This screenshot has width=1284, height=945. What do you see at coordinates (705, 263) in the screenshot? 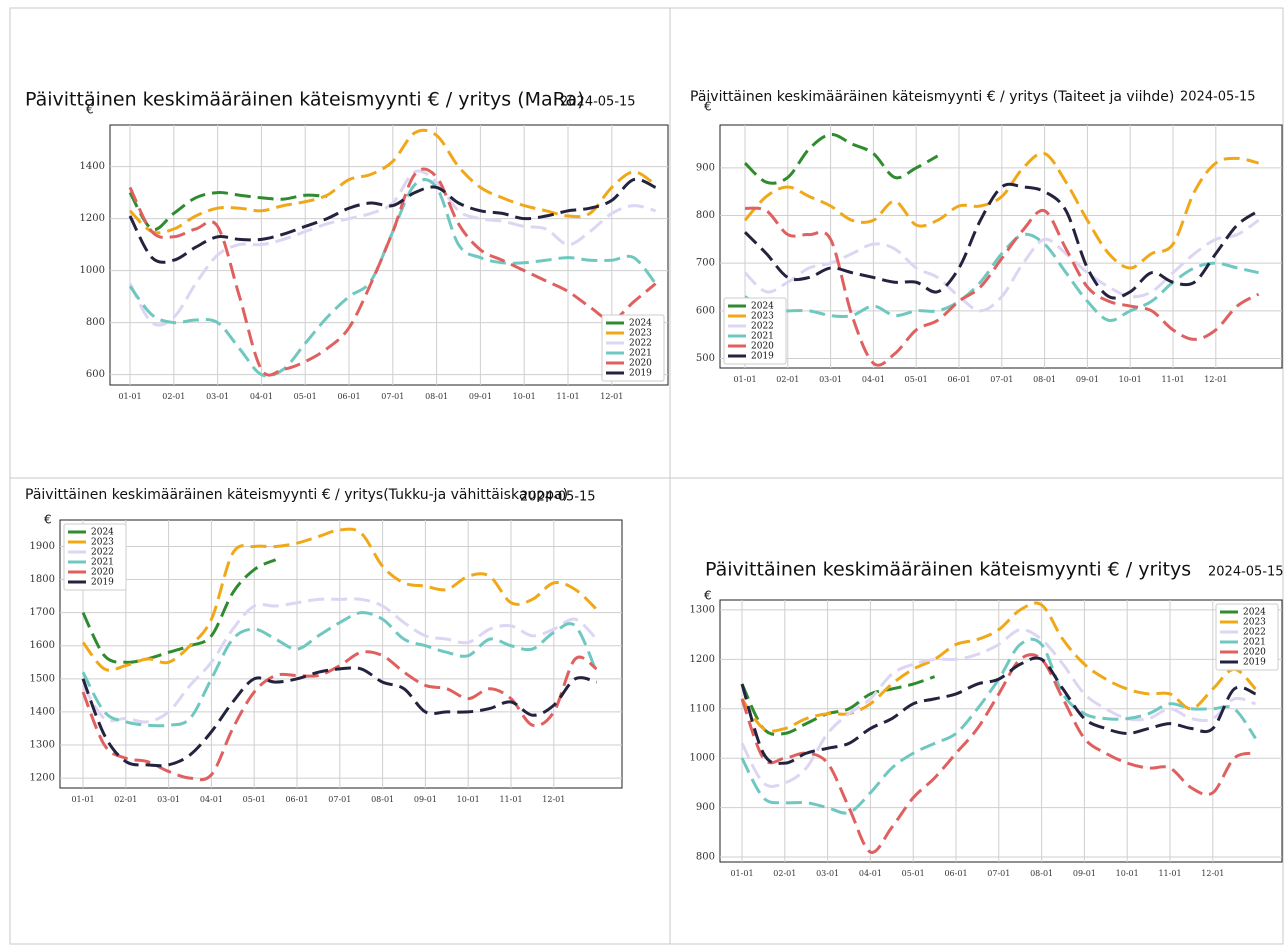
I see `y-tick-label: 700` at bounding box center [705, 263].